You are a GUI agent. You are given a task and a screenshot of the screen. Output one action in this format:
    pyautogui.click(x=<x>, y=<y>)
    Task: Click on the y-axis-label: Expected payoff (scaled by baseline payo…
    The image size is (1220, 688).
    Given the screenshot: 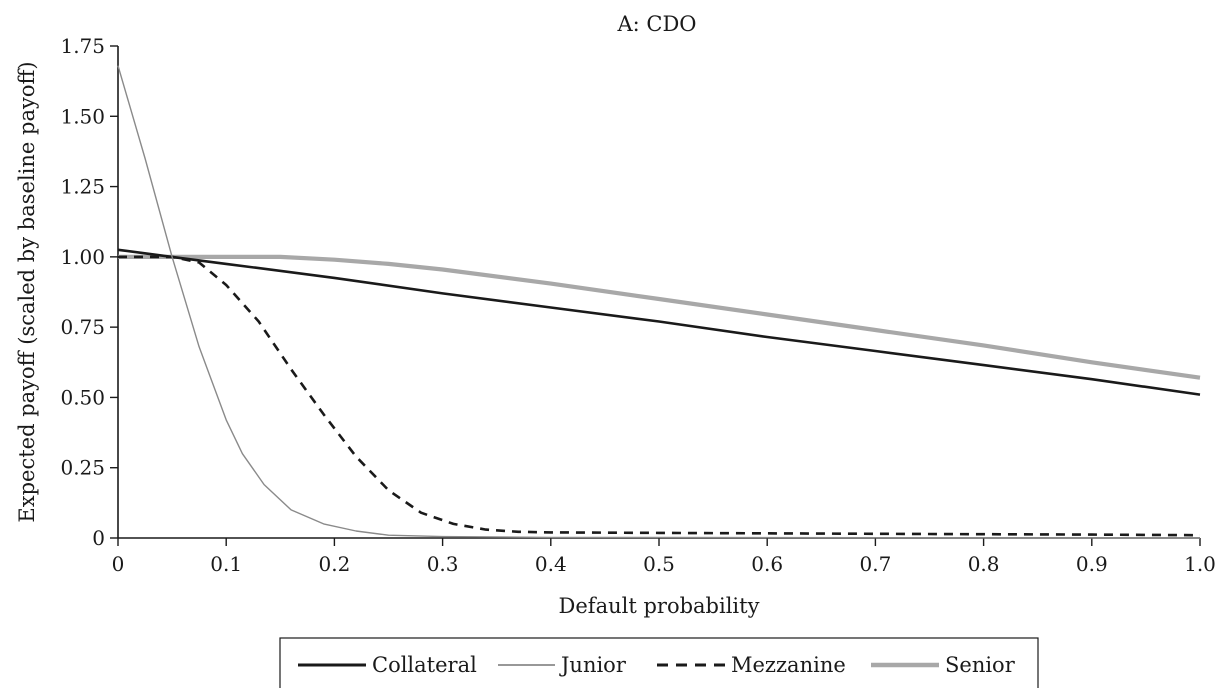 What is the action you would take?
    pyautogui.click(x=27, y=291)
    